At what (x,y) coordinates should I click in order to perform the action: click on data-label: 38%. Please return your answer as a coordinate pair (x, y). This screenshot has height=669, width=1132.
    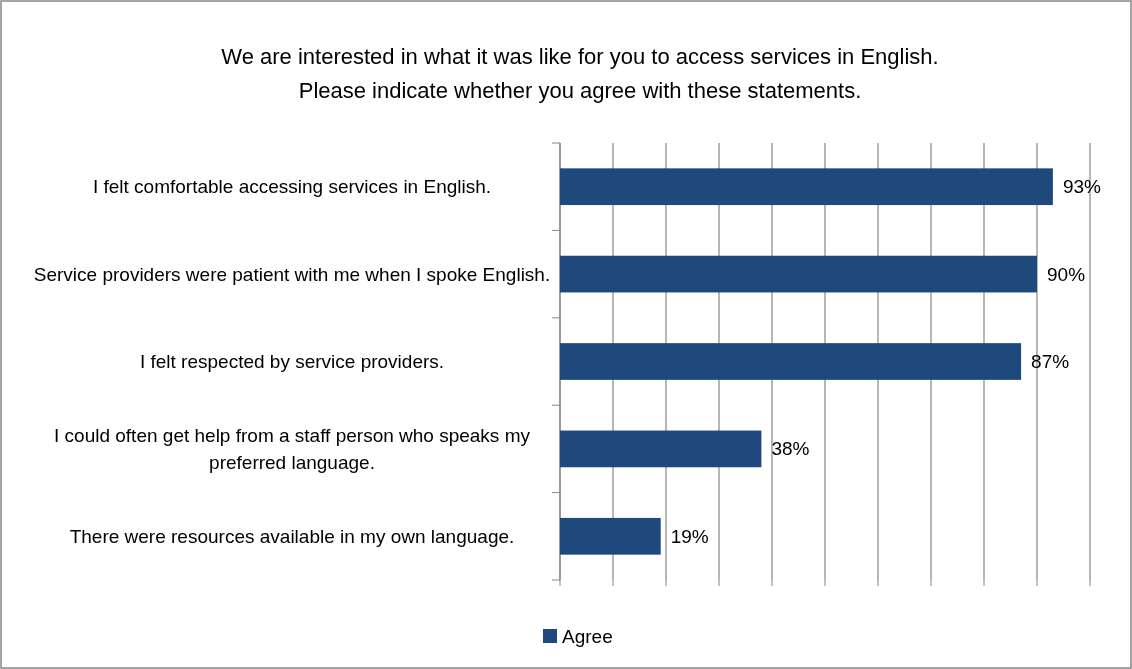
    Looking at the image, I should click on (790, 449).